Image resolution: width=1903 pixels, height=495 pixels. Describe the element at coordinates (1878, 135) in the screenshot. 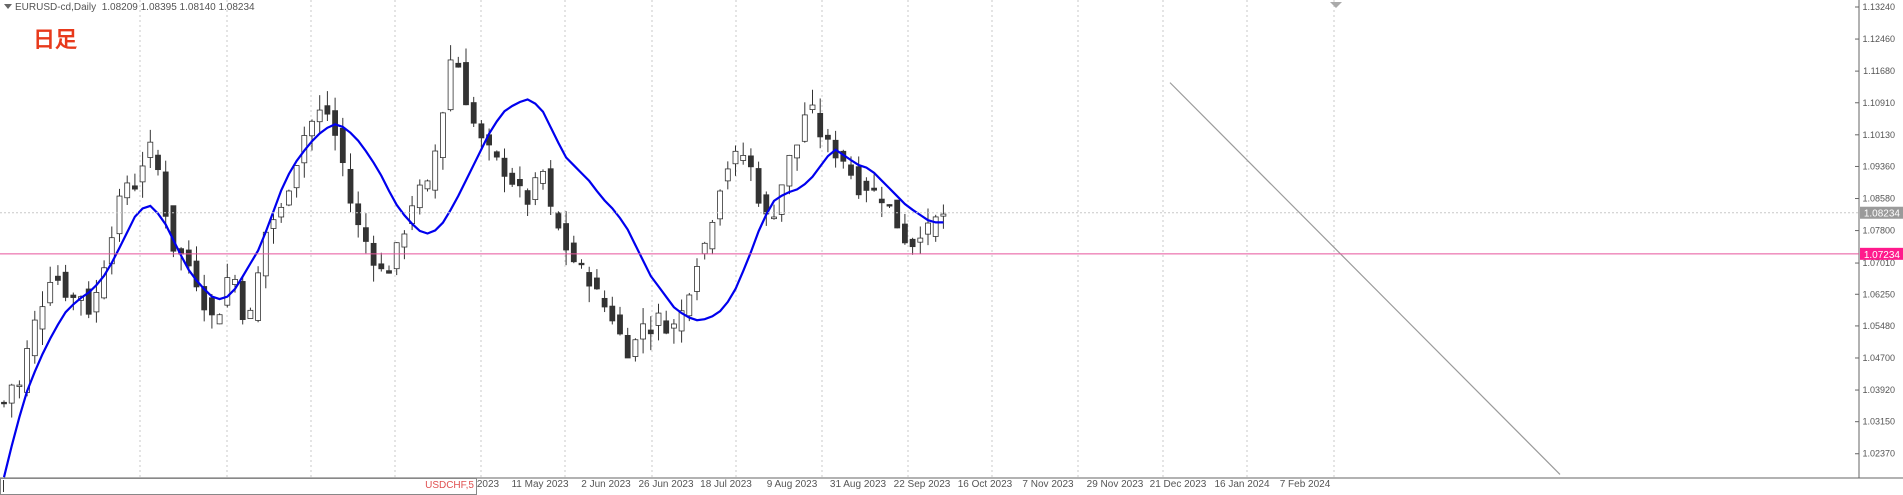

I see `price-tick-label: 1.10130` at that location.